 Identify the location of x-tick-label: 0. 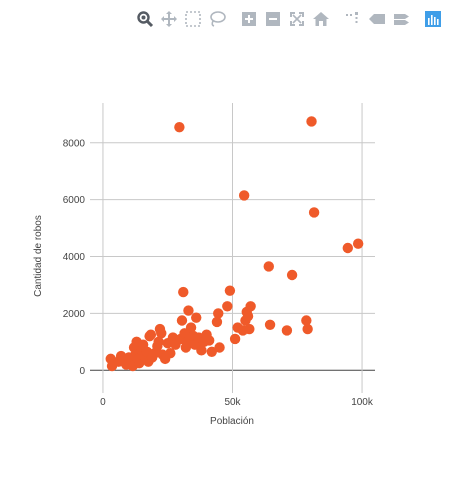
(103, 402).